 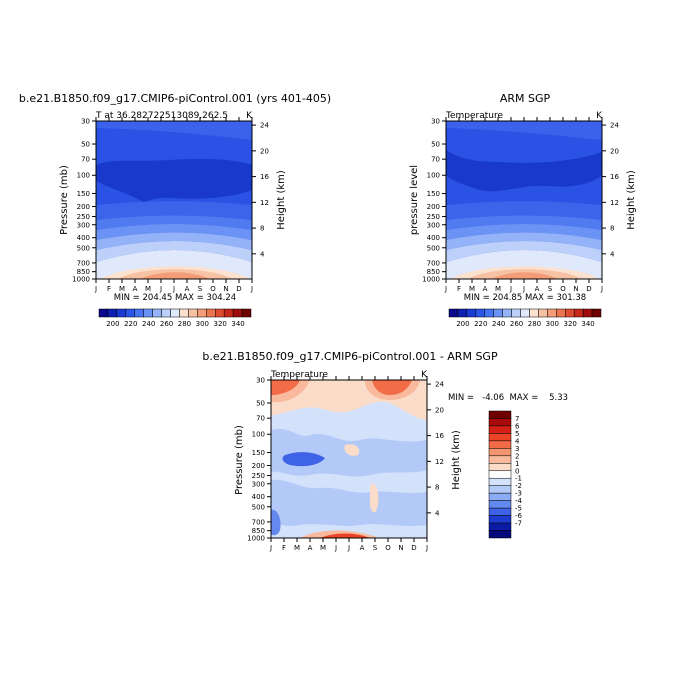 What do you see at coordinates (83, 238) in the screenshot?
I see `y-tick-label: 400` at bounding box center [83, 238].